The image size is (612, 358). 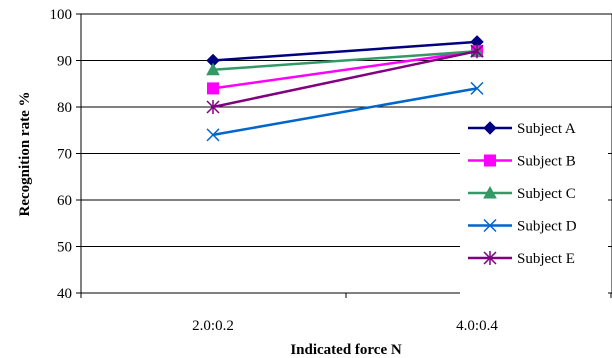 I want to click on legend-item: Subject A, so click(x=522, y=129).